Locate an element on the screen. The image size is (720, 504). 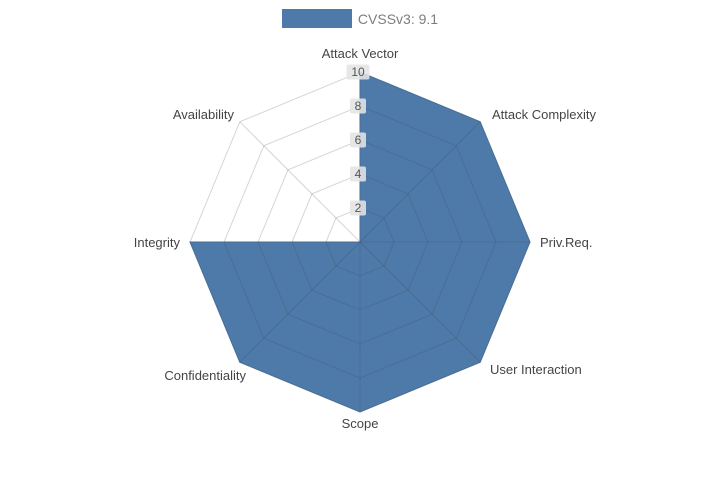
legend: CVSSv3: 9.1 is located at coordinates (360, 18).